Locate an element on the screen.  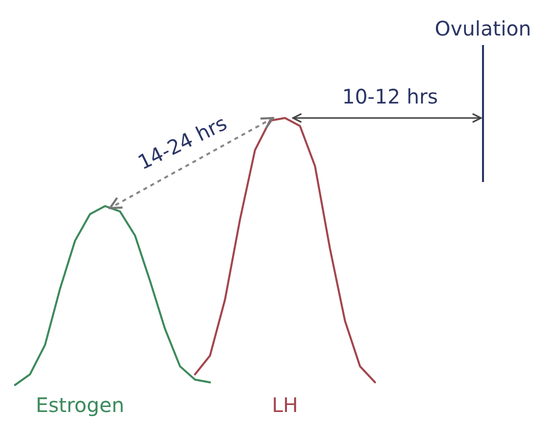
text: LH is located at coordinates (285, 405).